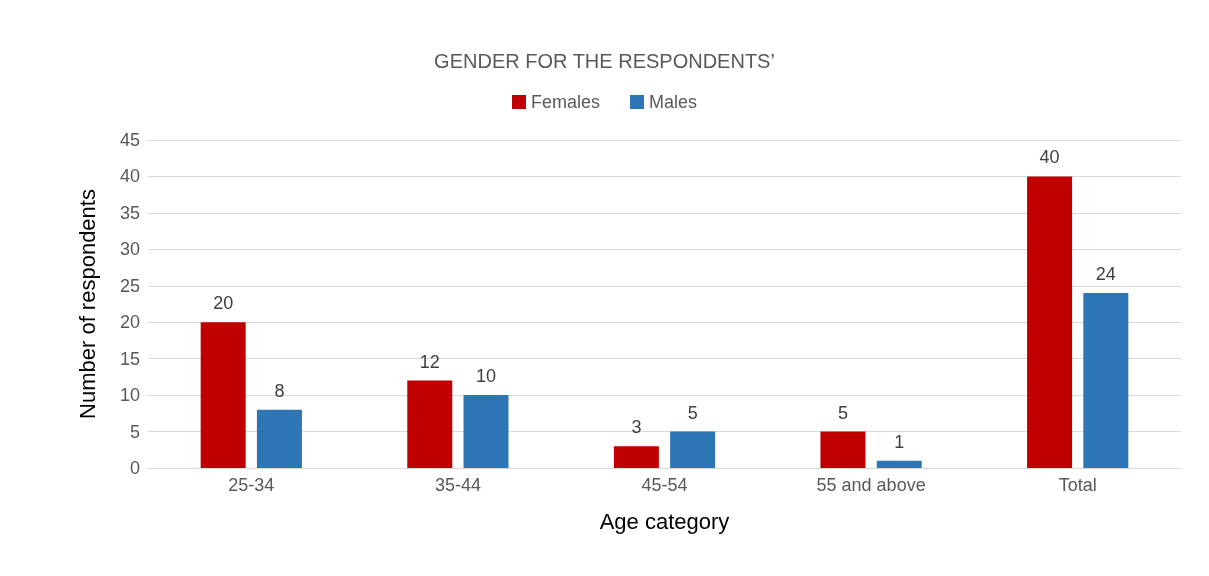 This screenshot has height=576, width=1209. I want to click on chart-title: GENDER FOR THE RESPONDENTS’, so click(604, 61).